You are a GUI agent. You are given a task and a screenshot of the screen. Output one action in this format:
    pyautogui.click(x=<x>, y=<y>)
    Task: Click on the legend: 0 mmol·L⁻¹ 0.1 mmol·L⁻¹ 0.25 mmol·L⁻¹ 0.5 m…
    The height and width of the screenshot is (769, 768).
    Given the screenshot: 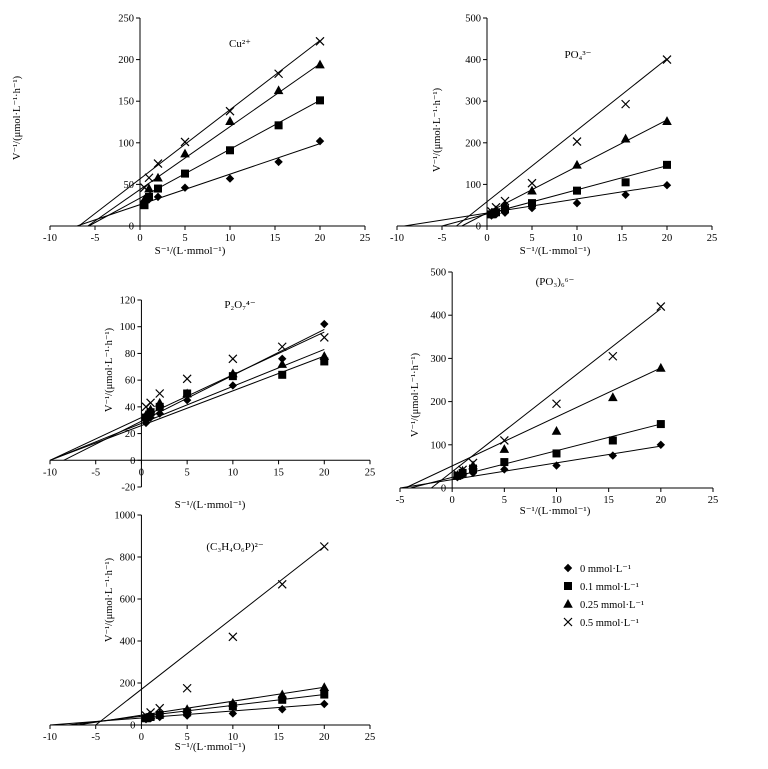 What is the action you would take?
    pyautogui.click(x=603, y=596)
    